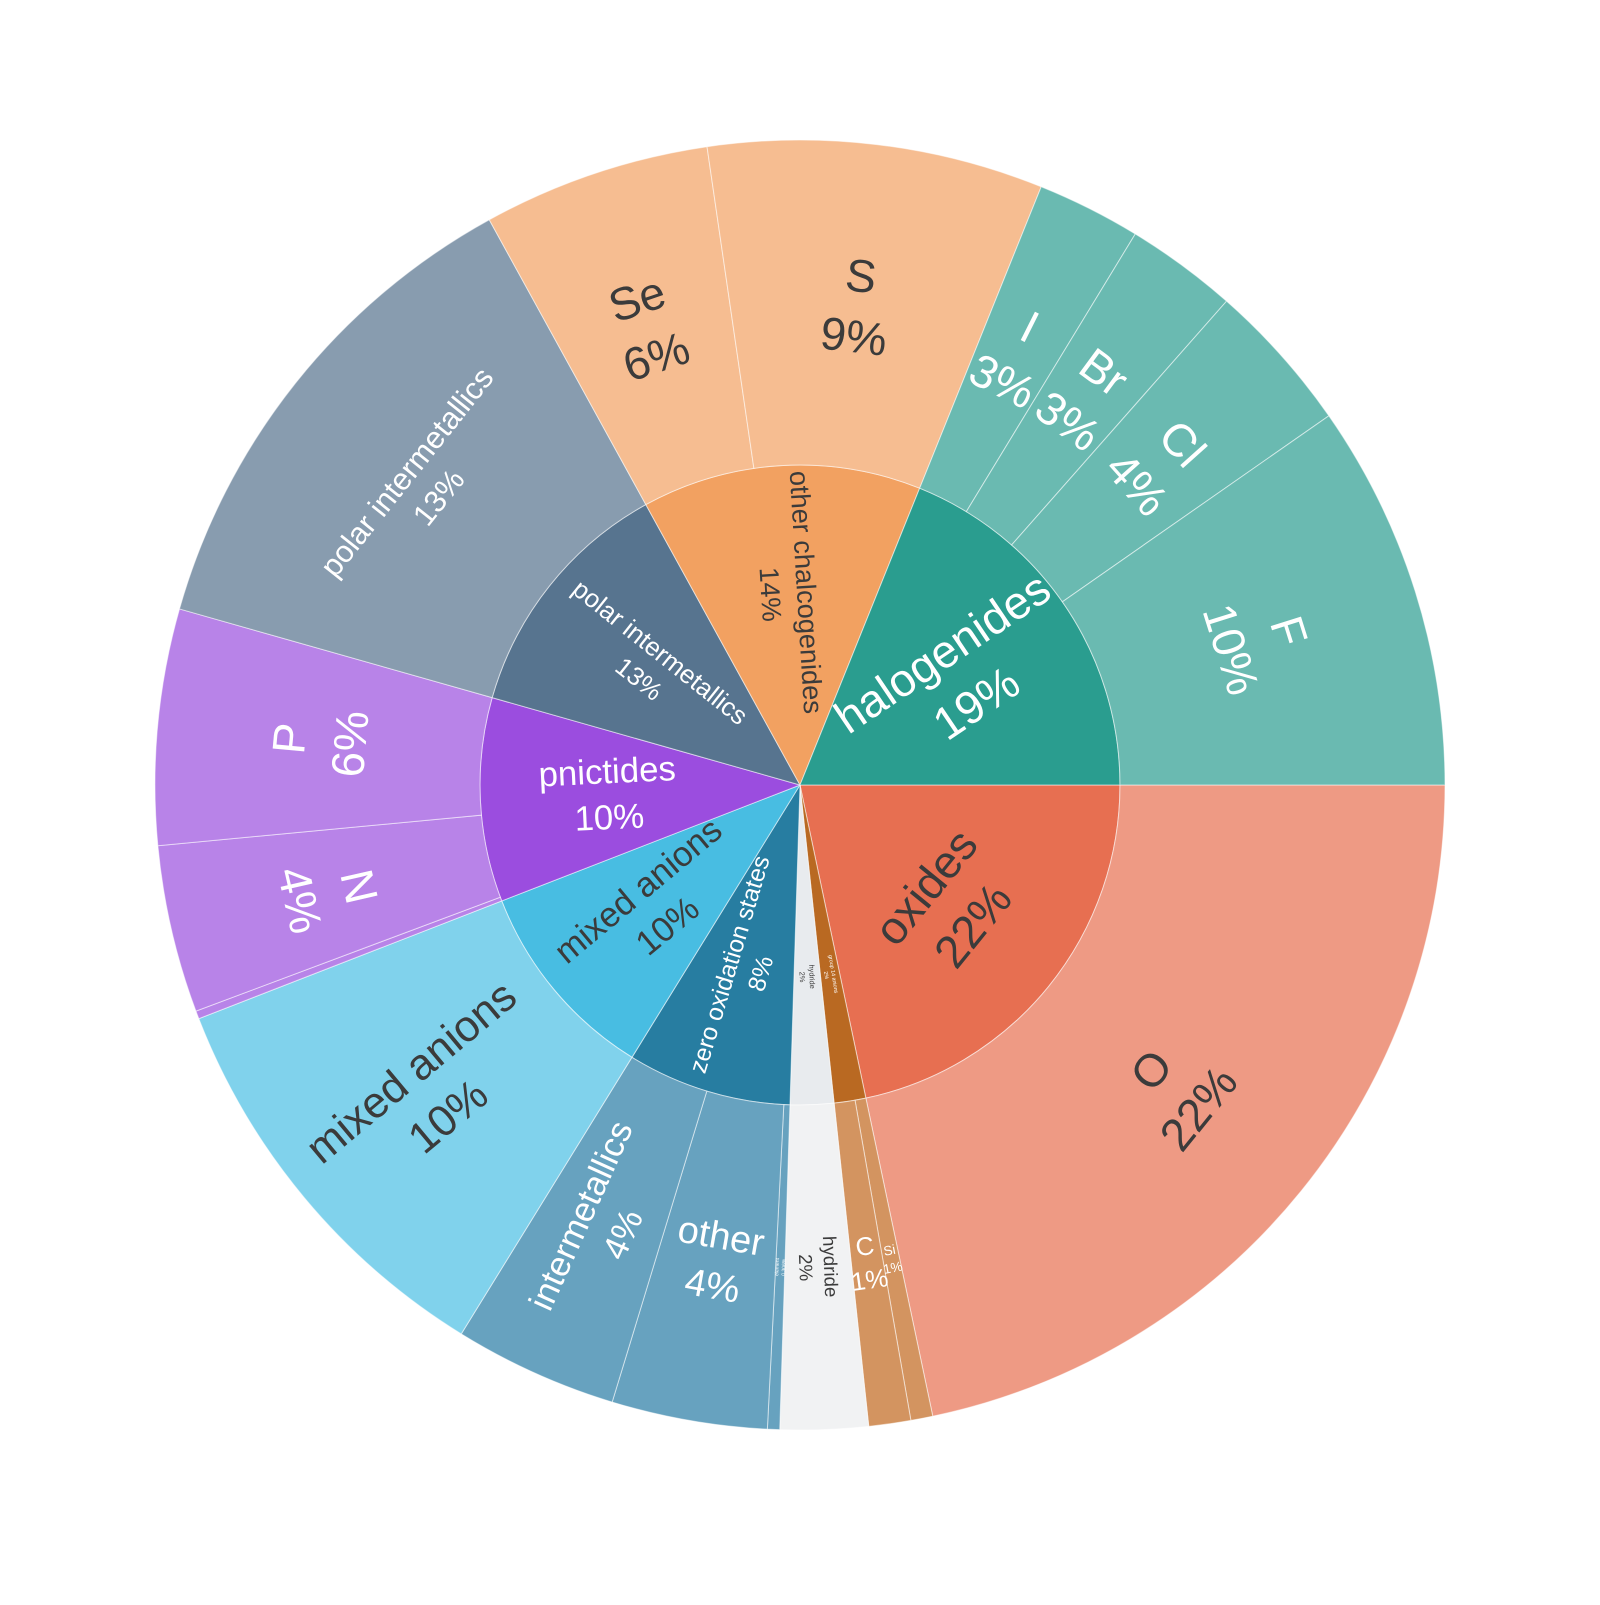 This screenshot has height=1605, width=1600. I want to click on outer-slice-polar-intermetallics, so click(412, 459).